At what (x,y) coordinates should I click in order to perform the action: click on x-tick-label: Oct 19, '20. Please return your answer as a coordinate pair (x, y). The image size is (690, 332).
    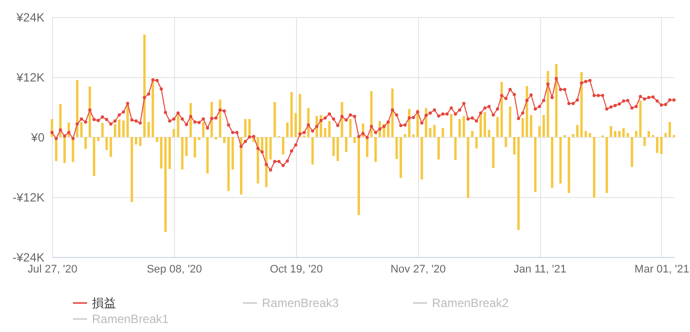
    Looking at the image, I should click on (296, 270).